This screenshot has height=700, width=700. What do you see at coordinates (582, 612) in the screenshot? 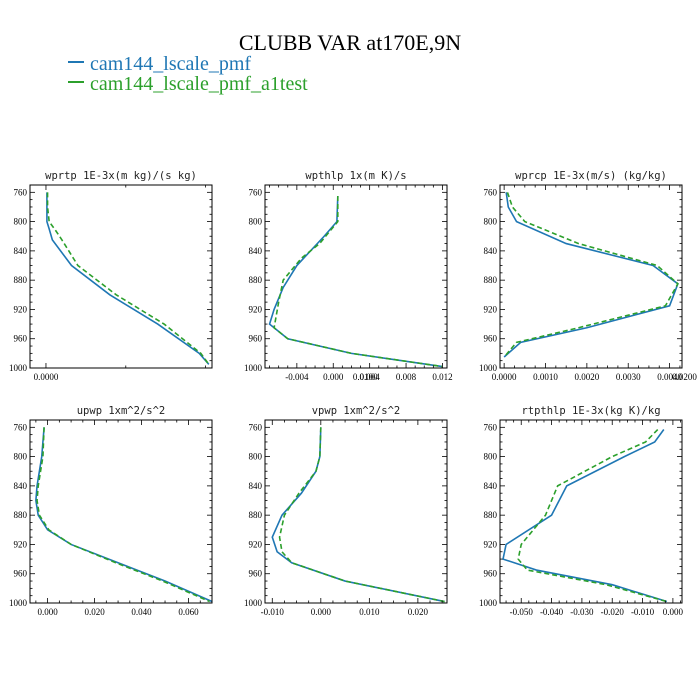
I see `x-tick-label: -0.030` at bounding box center [582, 612].